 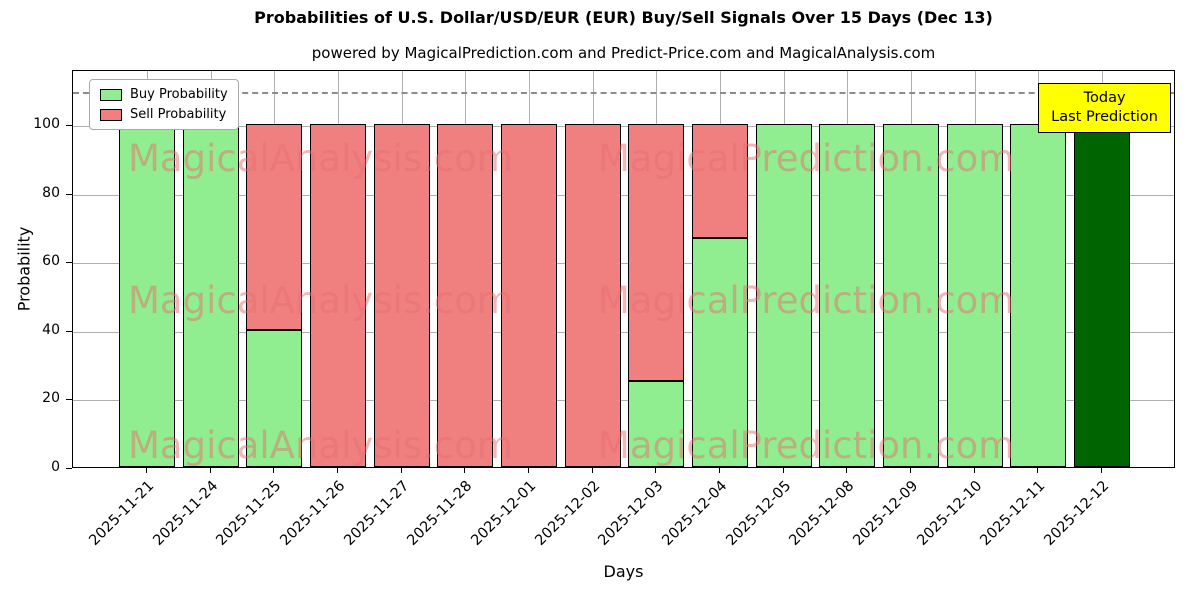 I want to click on today-annotation-line2: Last Prediction, so click(x=1104, y=116).